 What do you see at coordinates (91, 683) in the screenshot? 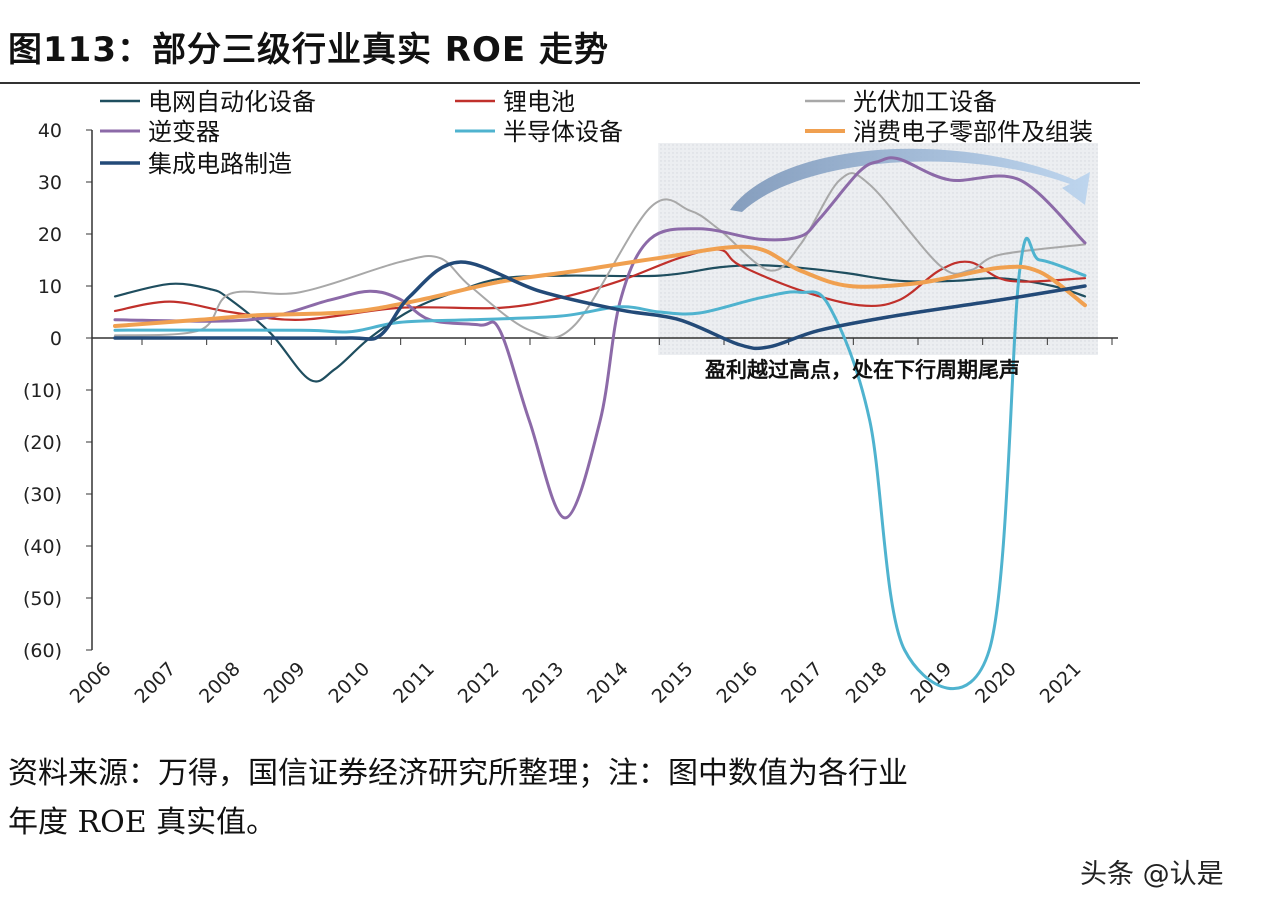
I see `x-tick-label: 2006` at bounding box center [91, 683].